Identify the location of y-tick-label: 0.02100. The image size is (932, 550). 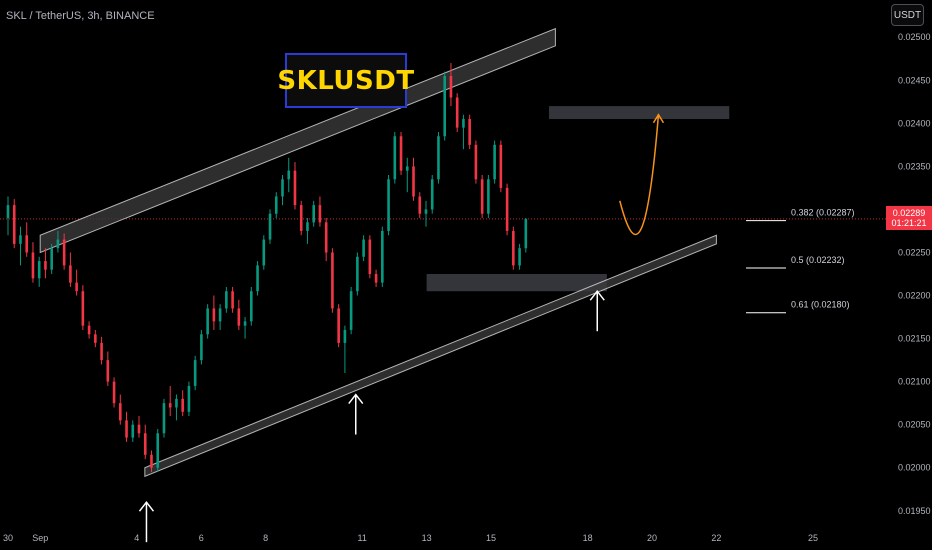
(914, 382).